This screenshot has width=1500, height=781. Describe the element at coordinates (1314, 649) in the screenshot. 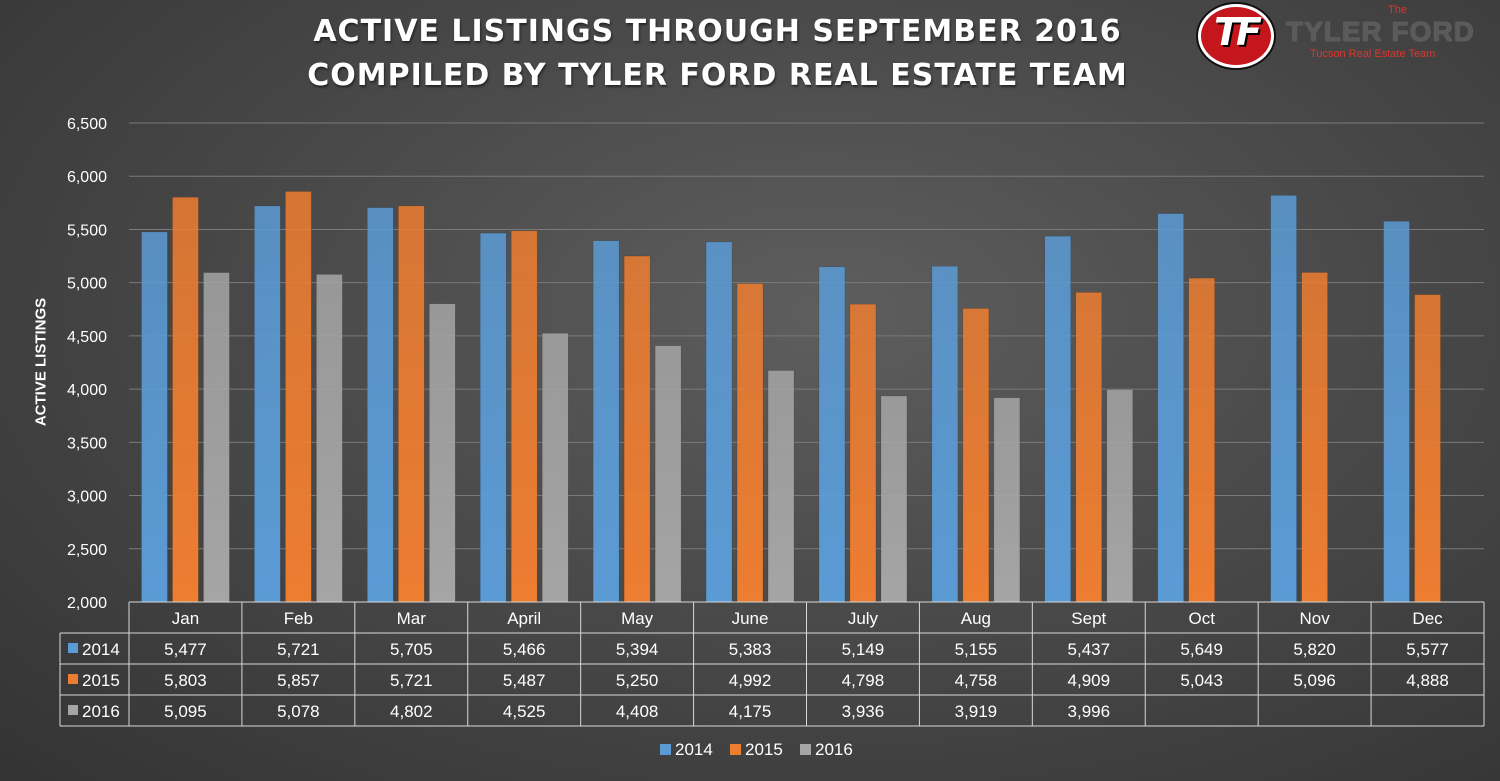

I see `data-label: 5,820` at that location.